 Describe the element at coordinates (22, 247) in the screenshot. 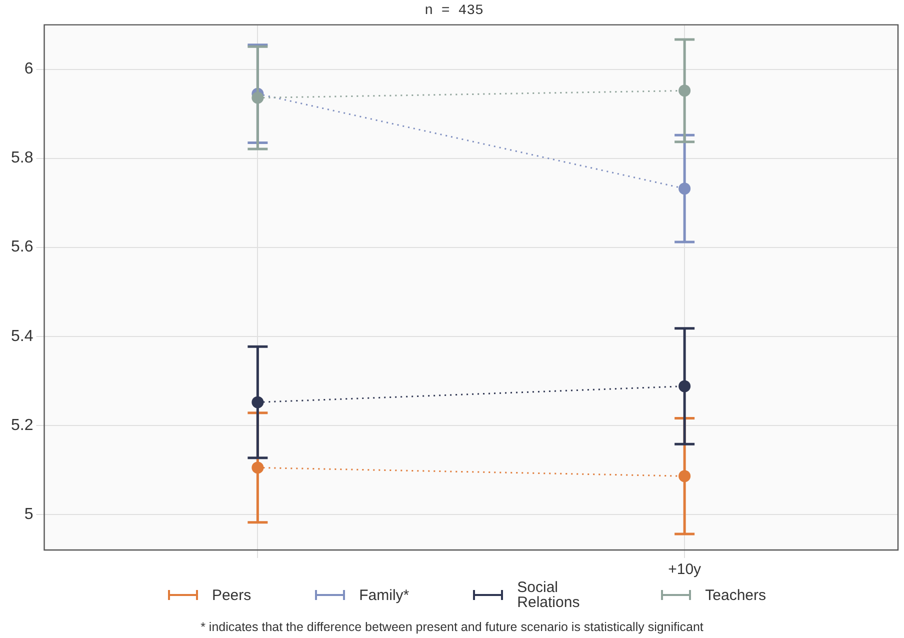

I see `y-tick-label: 5.6` at that location.